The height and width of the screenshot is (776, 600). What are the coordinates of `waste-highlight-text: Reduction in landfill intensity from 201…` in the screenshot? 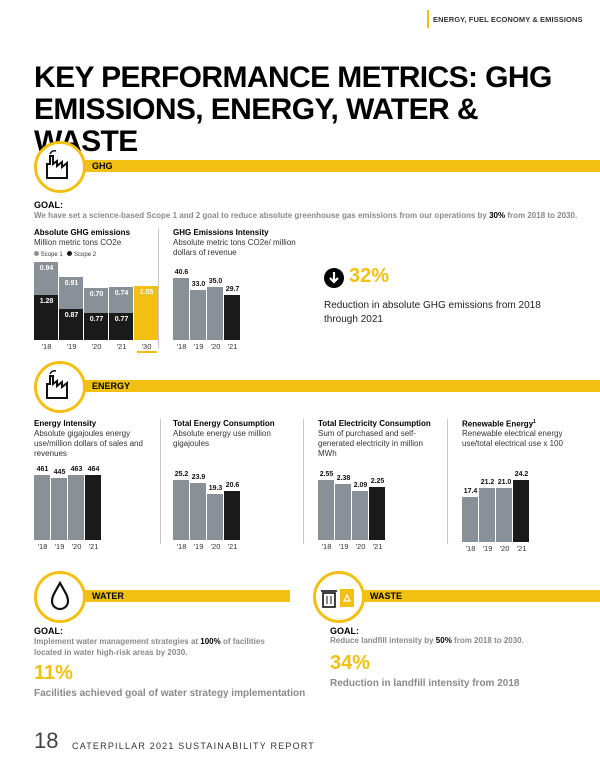 It's located at (425, 683).